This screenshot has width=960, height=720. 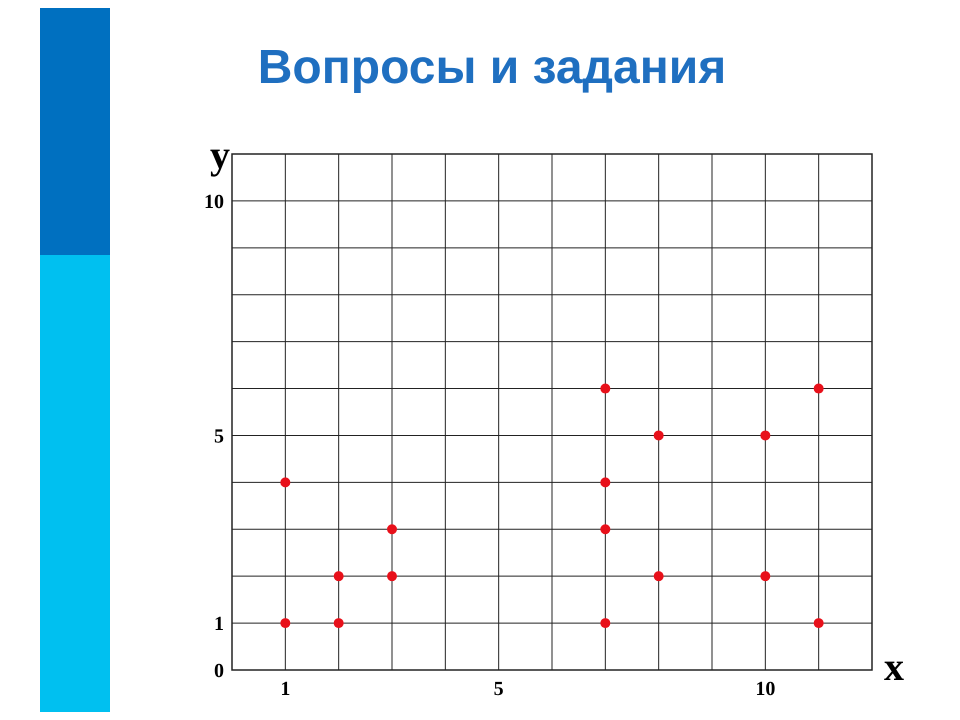 I want to click on y-tick-label: 5, so click(x=219, y=436).